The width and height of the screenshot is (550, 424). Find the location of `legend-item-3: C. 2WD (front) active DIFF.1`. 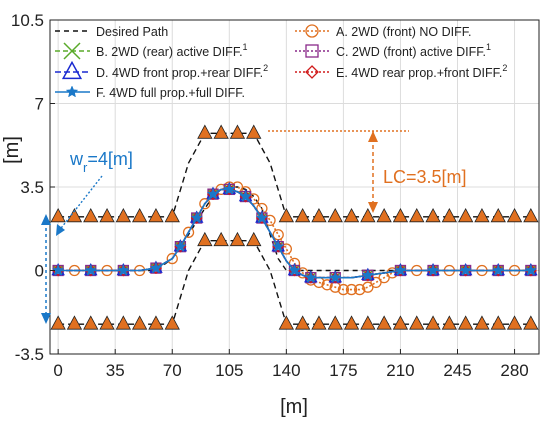

legend-item-3: C. 2WD (front) active DIFF.1 is located at coordinates (393, 50).